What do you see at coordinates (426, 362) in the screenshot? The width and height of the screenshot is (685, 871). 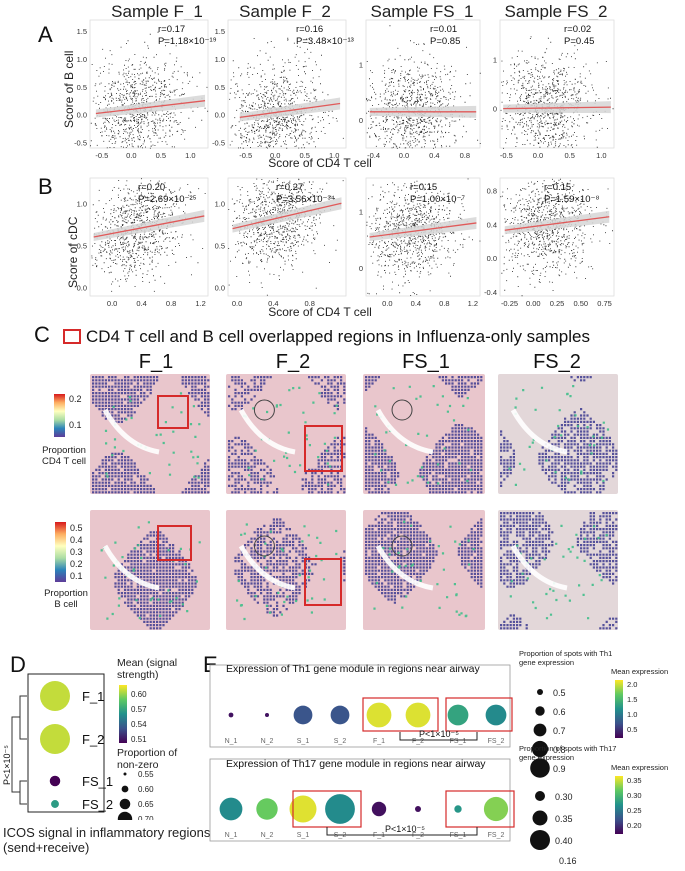 I see `panel-c-sample-fs1: FS_1` at bounding box center [426, 362].